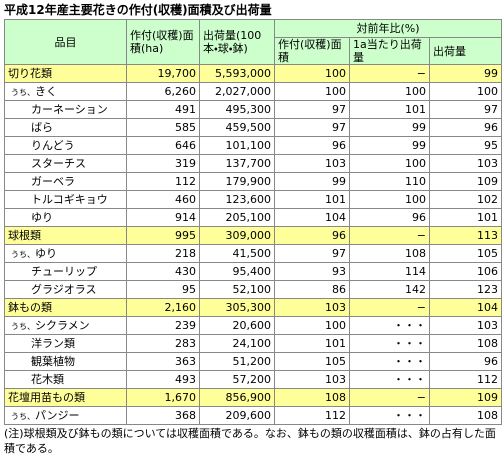 The height and width of the screenshot is (458, 503). Describe the element at coordinates (237, 253) in the screenshot. I see `value-cell: 41,500` at that location.